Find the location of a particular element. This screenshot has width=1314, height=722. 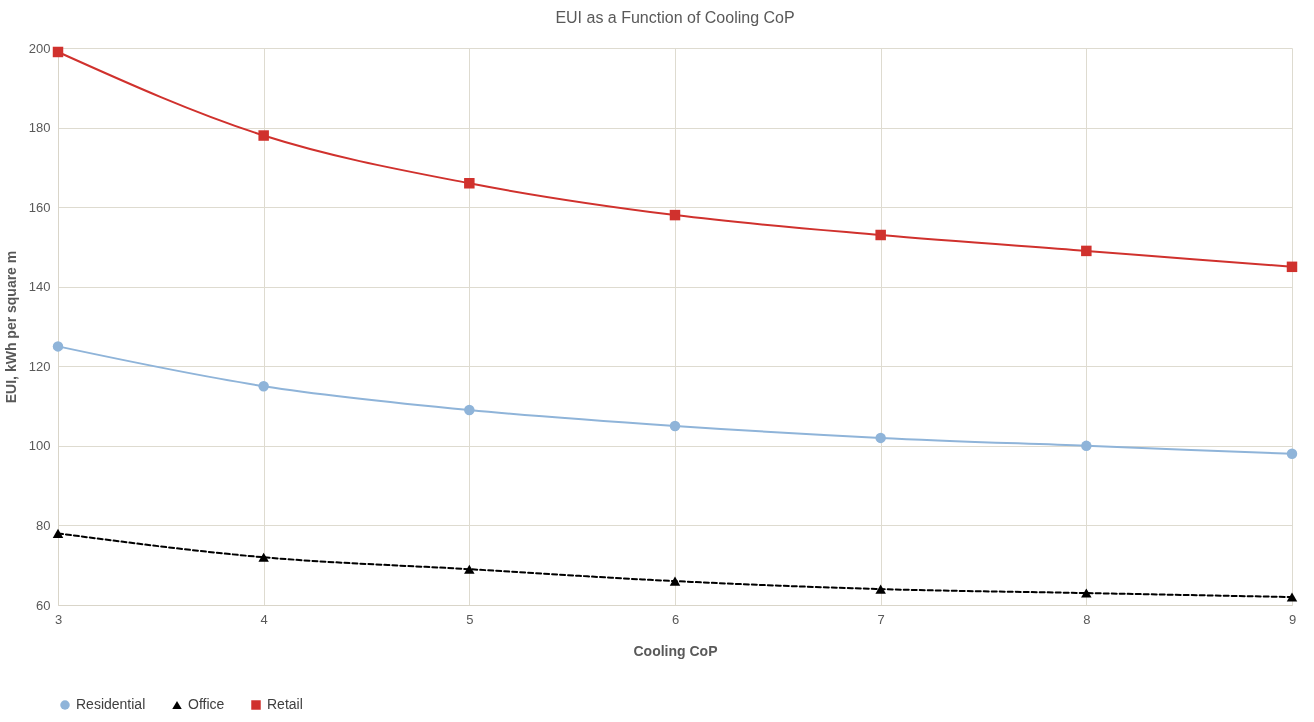

x-tick-label: 7 is located at coordinates (881, 619).